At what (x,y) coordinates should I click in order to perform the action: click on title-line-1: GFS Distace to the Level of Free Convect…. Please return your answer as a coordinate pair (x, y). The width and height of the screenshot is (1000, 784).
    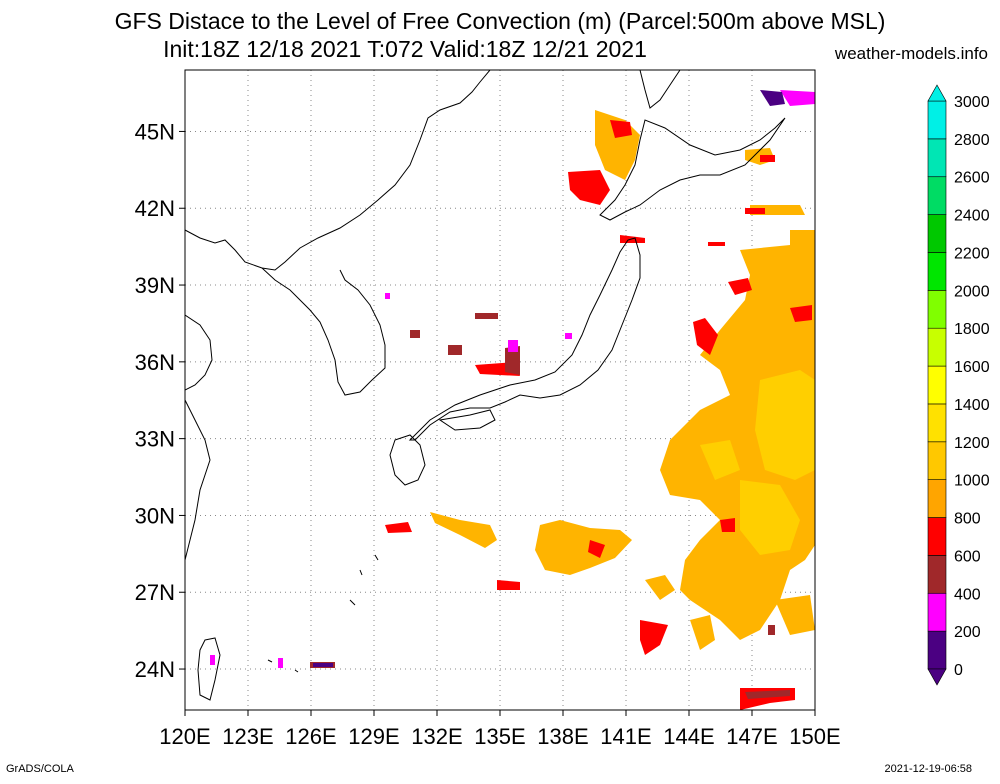
    Looking at the image, I should click on (500, 21).